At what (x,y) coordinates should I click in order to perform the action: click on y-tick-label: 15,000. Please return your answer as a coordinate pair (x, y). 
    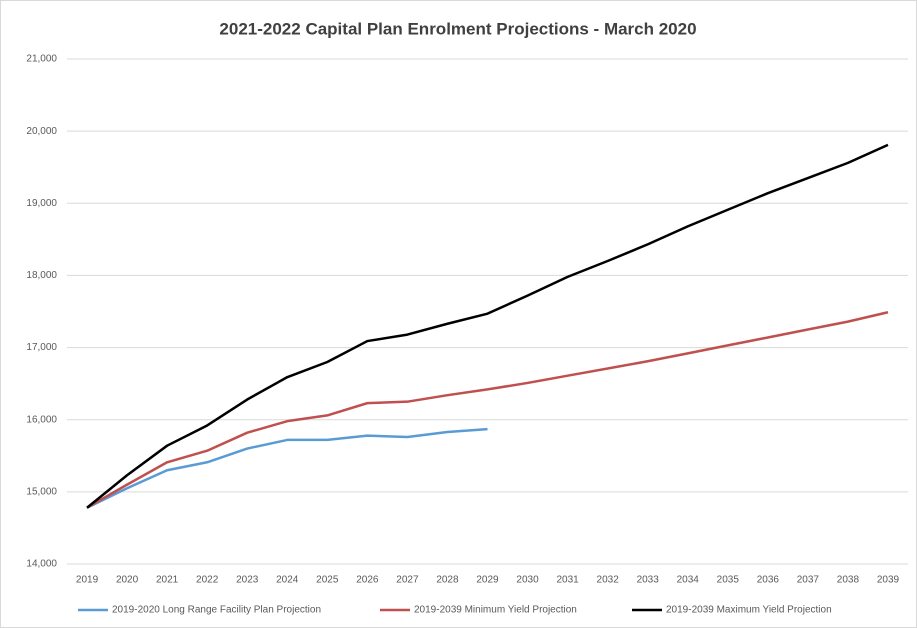
    Looking at the image, I should click on (41, 491).